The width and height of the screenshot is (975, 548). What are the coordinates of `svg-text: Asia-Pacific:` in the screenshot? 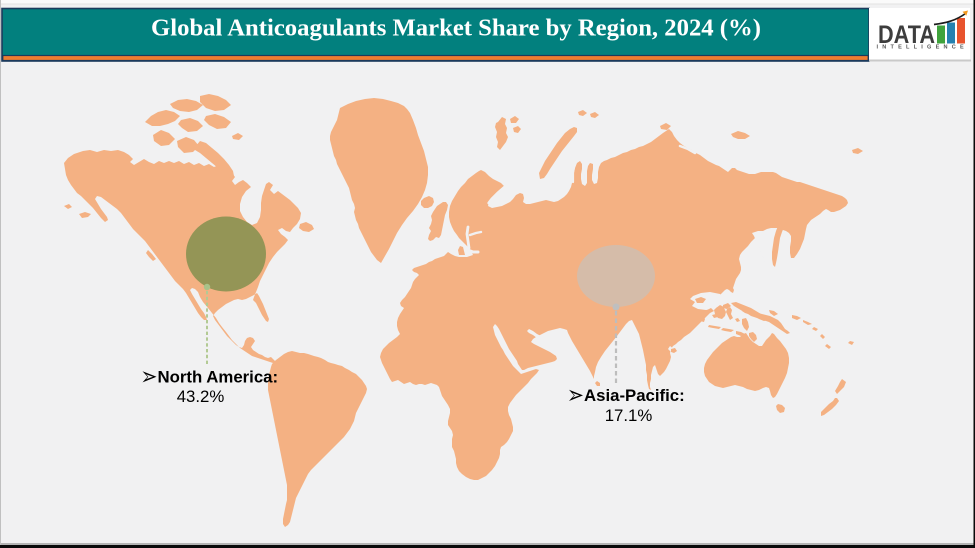 It's located at (634, 395).